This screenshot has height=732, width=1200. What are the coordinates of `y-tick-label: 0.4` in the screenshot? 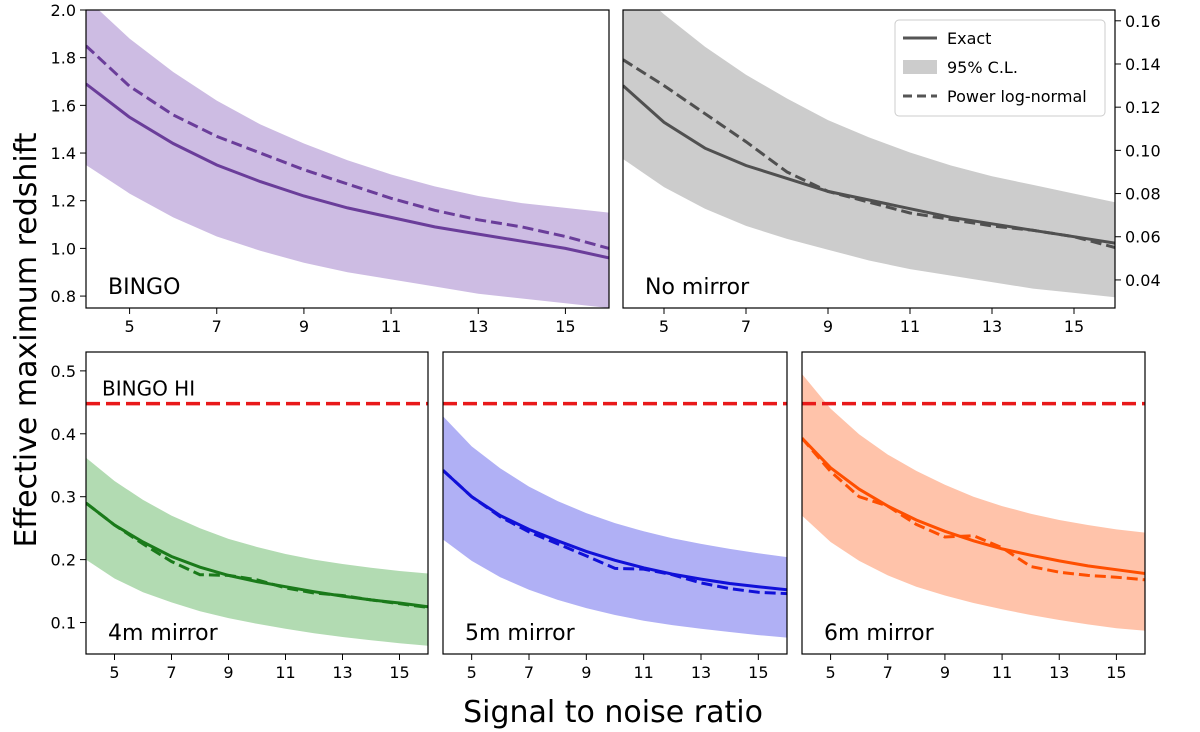 It's located at (63, 434).